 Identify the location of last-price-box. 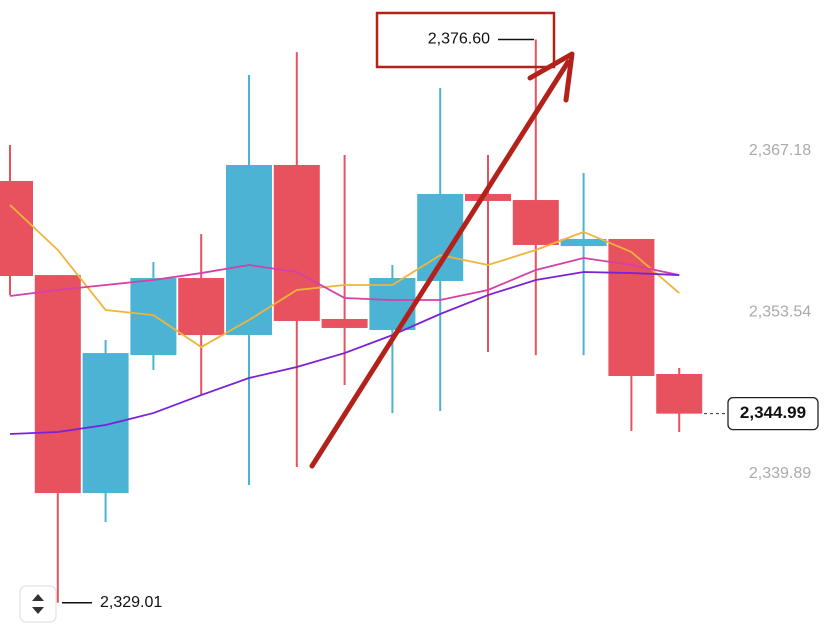
(773, 414).